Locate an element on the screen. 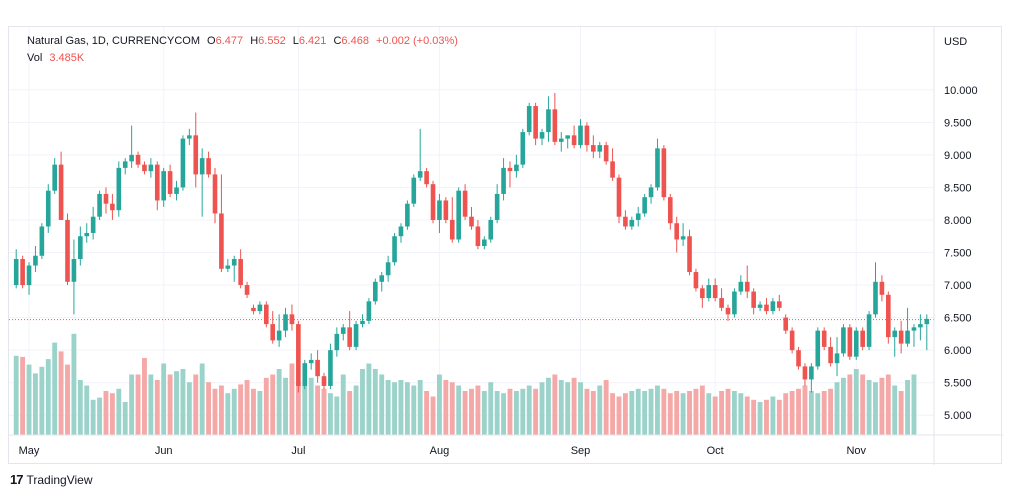 The width and height of the screenshot is (1012, 498). price-tick-label: 7.500 is located at coordinates (958, 254).